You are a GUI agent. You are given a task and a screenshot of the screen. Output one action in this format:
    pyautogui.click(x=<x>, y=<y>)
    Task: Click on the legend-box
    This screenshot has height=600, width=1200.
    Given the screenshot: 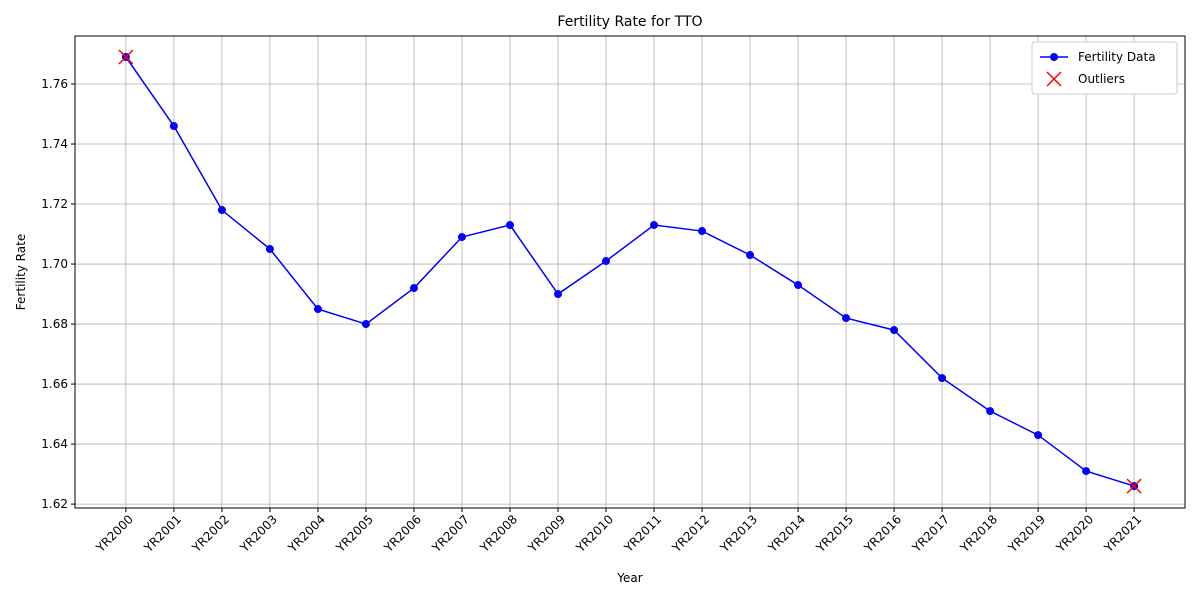 What is the action you would take?
    pyautogui.click(x=1104, y=68)
    